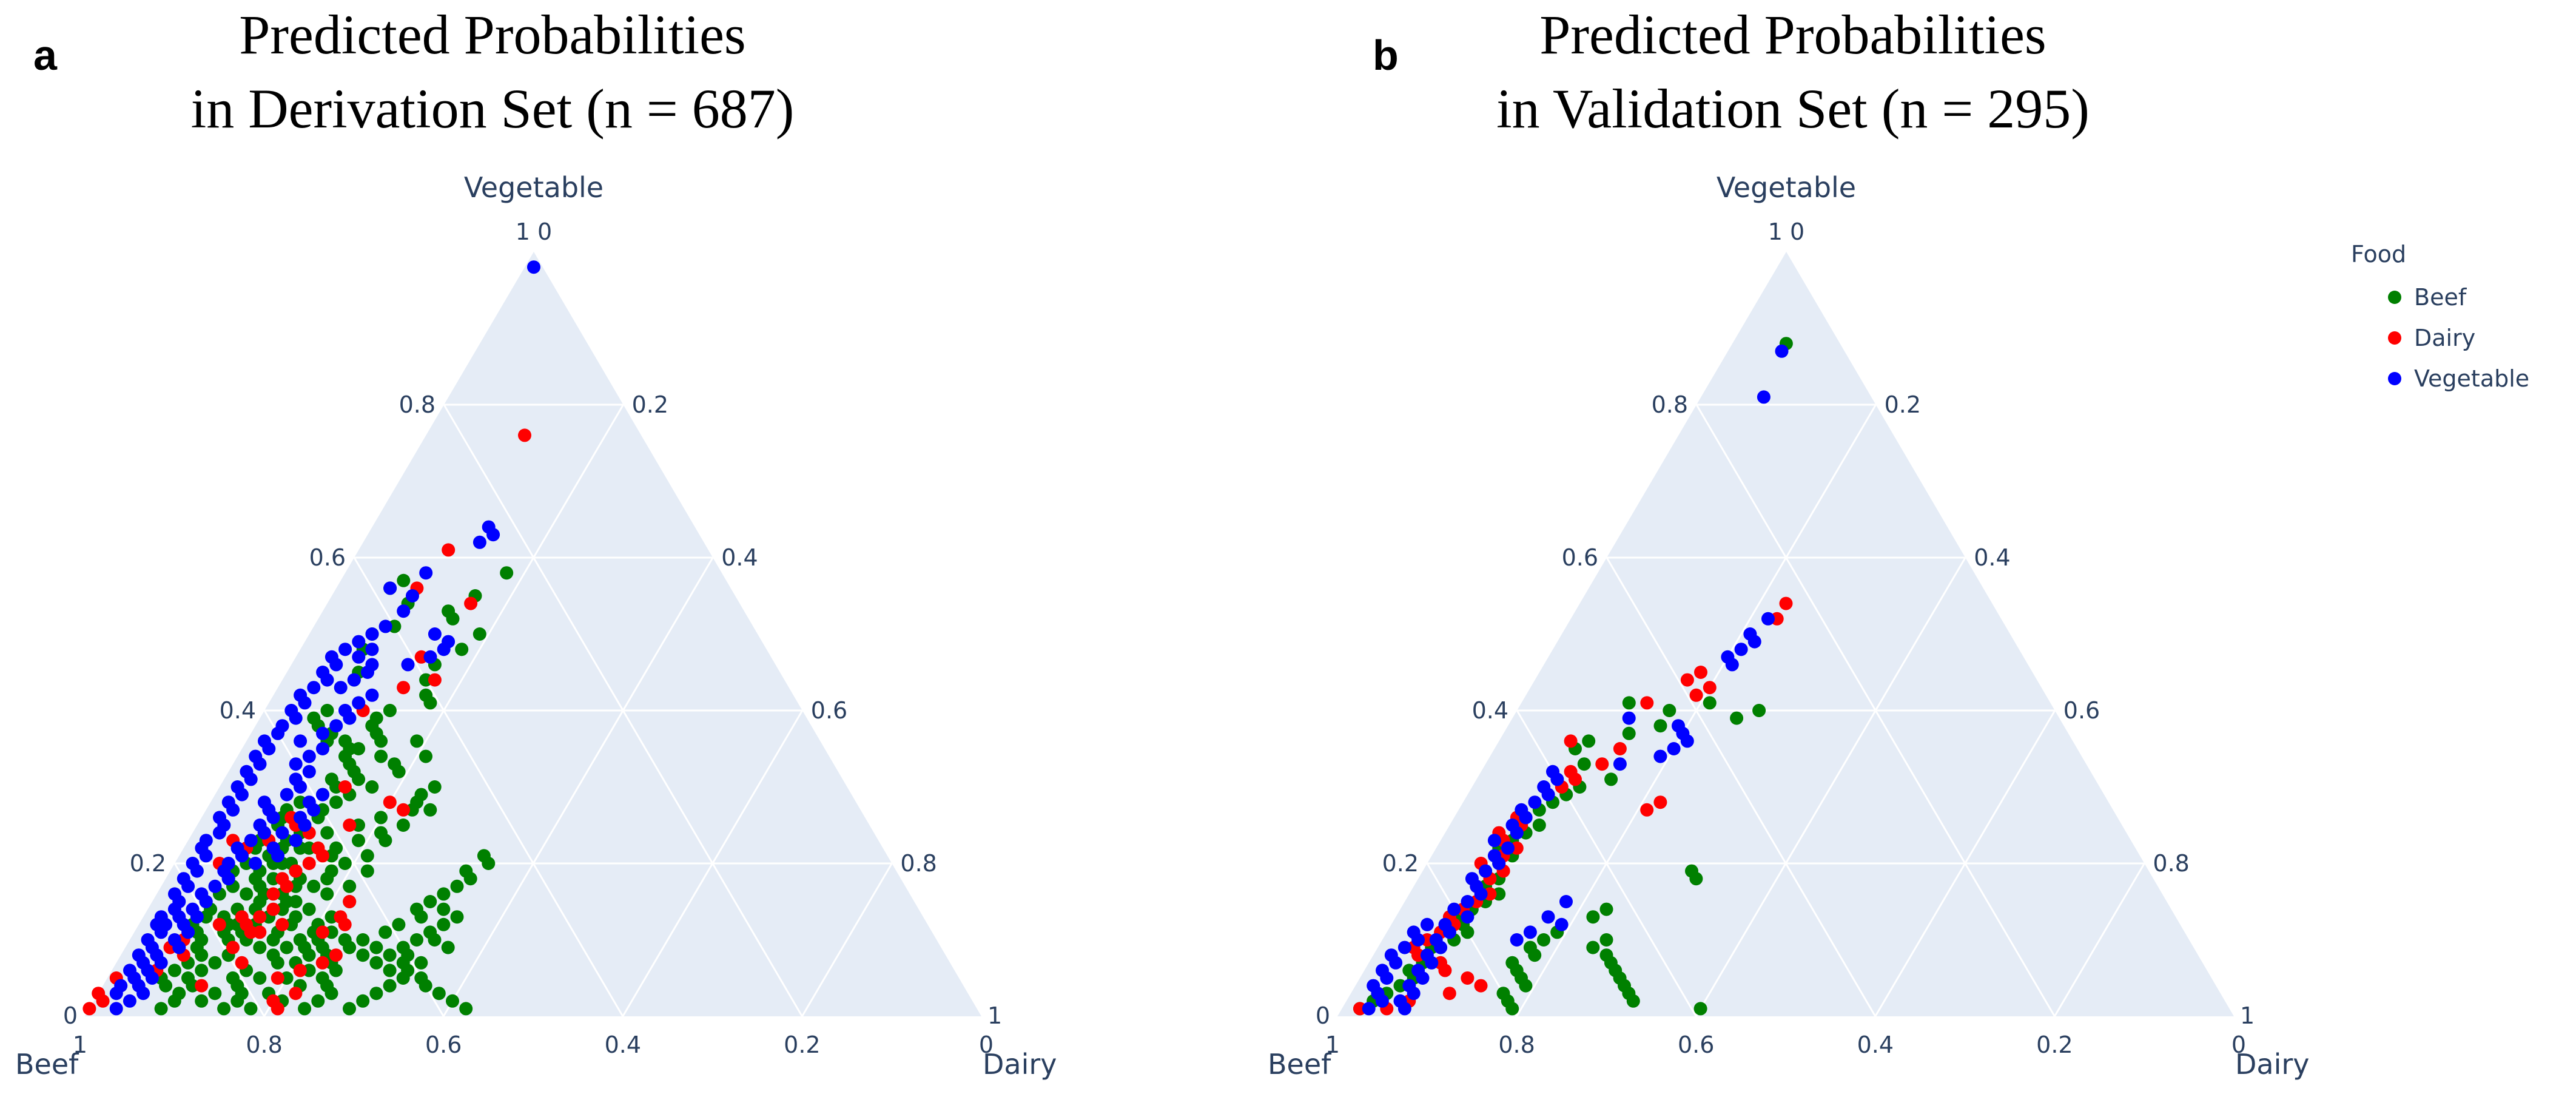 This screenshot has height=1097, width=2576. What do you see at coordinates (2427, 297) in the screenshot?
I see `legend-item-beef: Beef` at bounding box center [2427, 297].